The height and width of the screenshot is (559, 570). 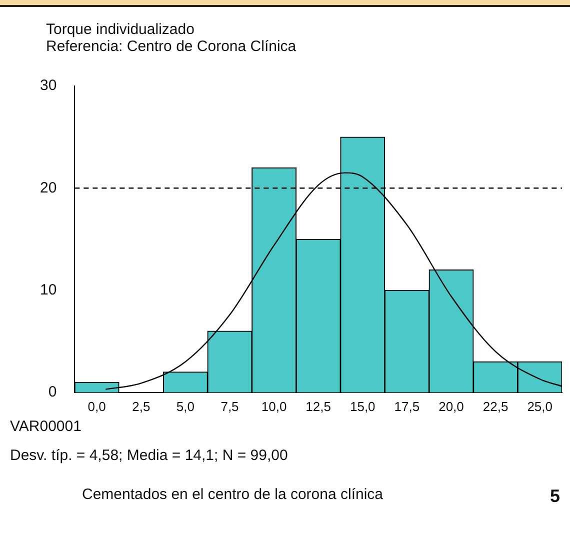 I want to click on text: Desv. típ. = 4,58; Media = 14,1; N = 99,00, so click(x=149, y=455).